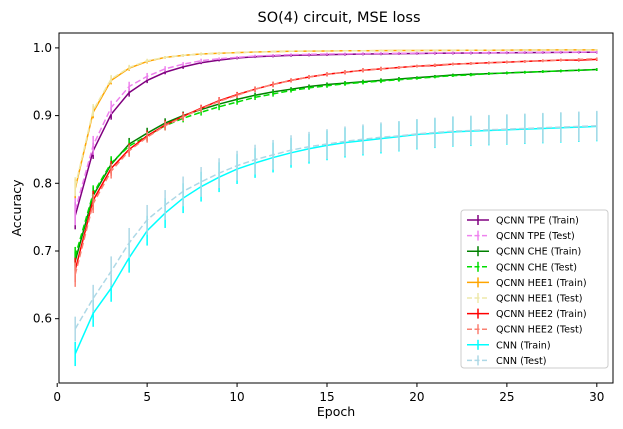 Image resolution: width=623 pixels, height=429 pixels. Describe the element at coordinates (521, 361) in the screenshot. I see `legend-label: CNN (Test)` at that location.